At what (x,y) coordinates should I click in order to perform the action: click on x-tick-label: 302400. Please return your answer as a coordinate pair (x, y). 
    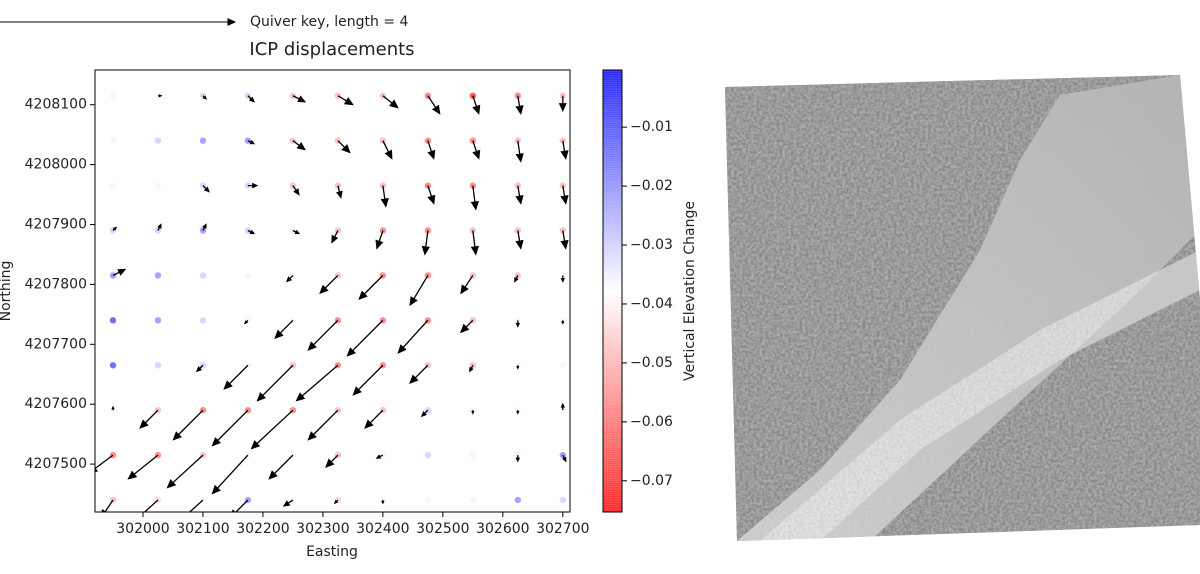
    Looking at the image, I should click on (382, 529).